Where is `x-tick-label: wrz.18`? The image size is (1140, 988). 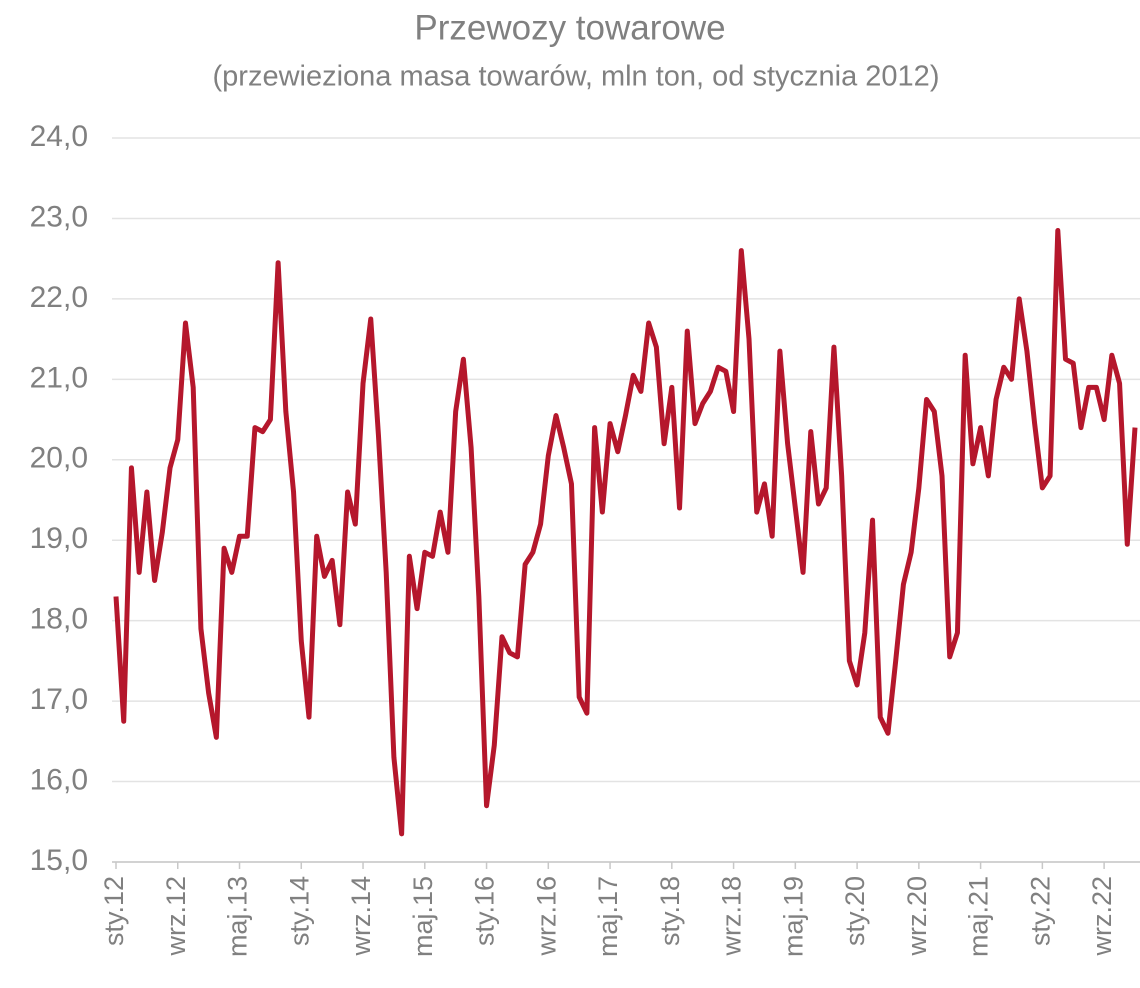 x-tick-label: wrz.18 is located at coordinates (732, 916).